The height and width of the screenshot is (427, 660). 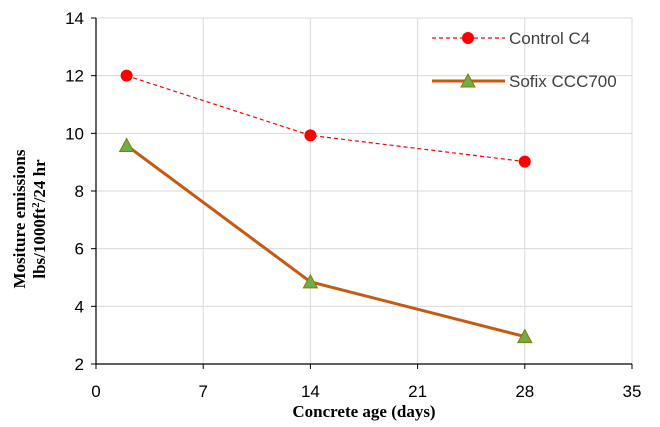 What do you see at coordinates (79, 364) in the screenshot?
I see `y-tick-label: 2` at bounding box center [79, 364].